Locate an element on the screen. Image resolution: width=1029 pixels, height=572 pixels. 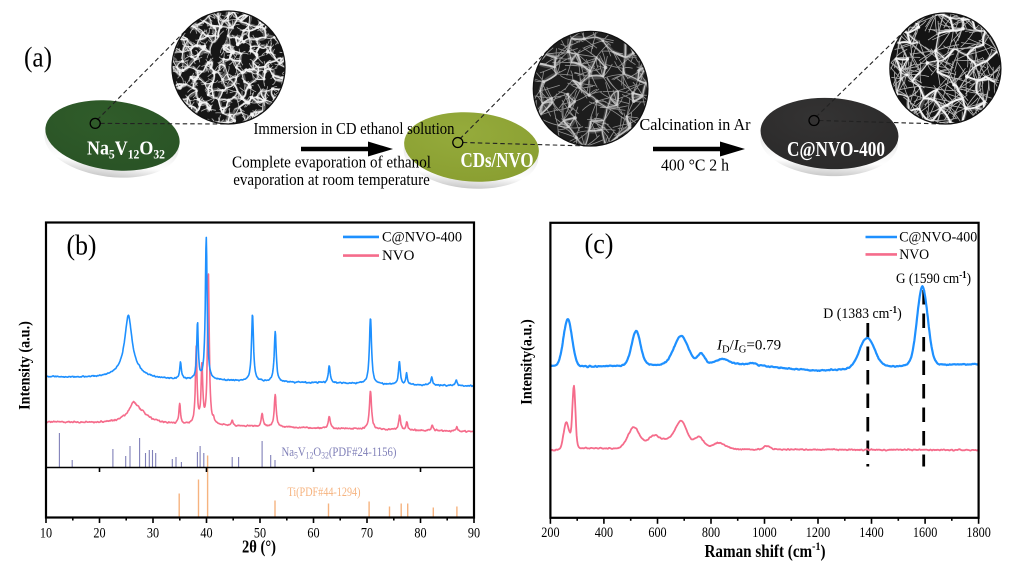
svg-text: 1800 is located at coordinates (978, 533).